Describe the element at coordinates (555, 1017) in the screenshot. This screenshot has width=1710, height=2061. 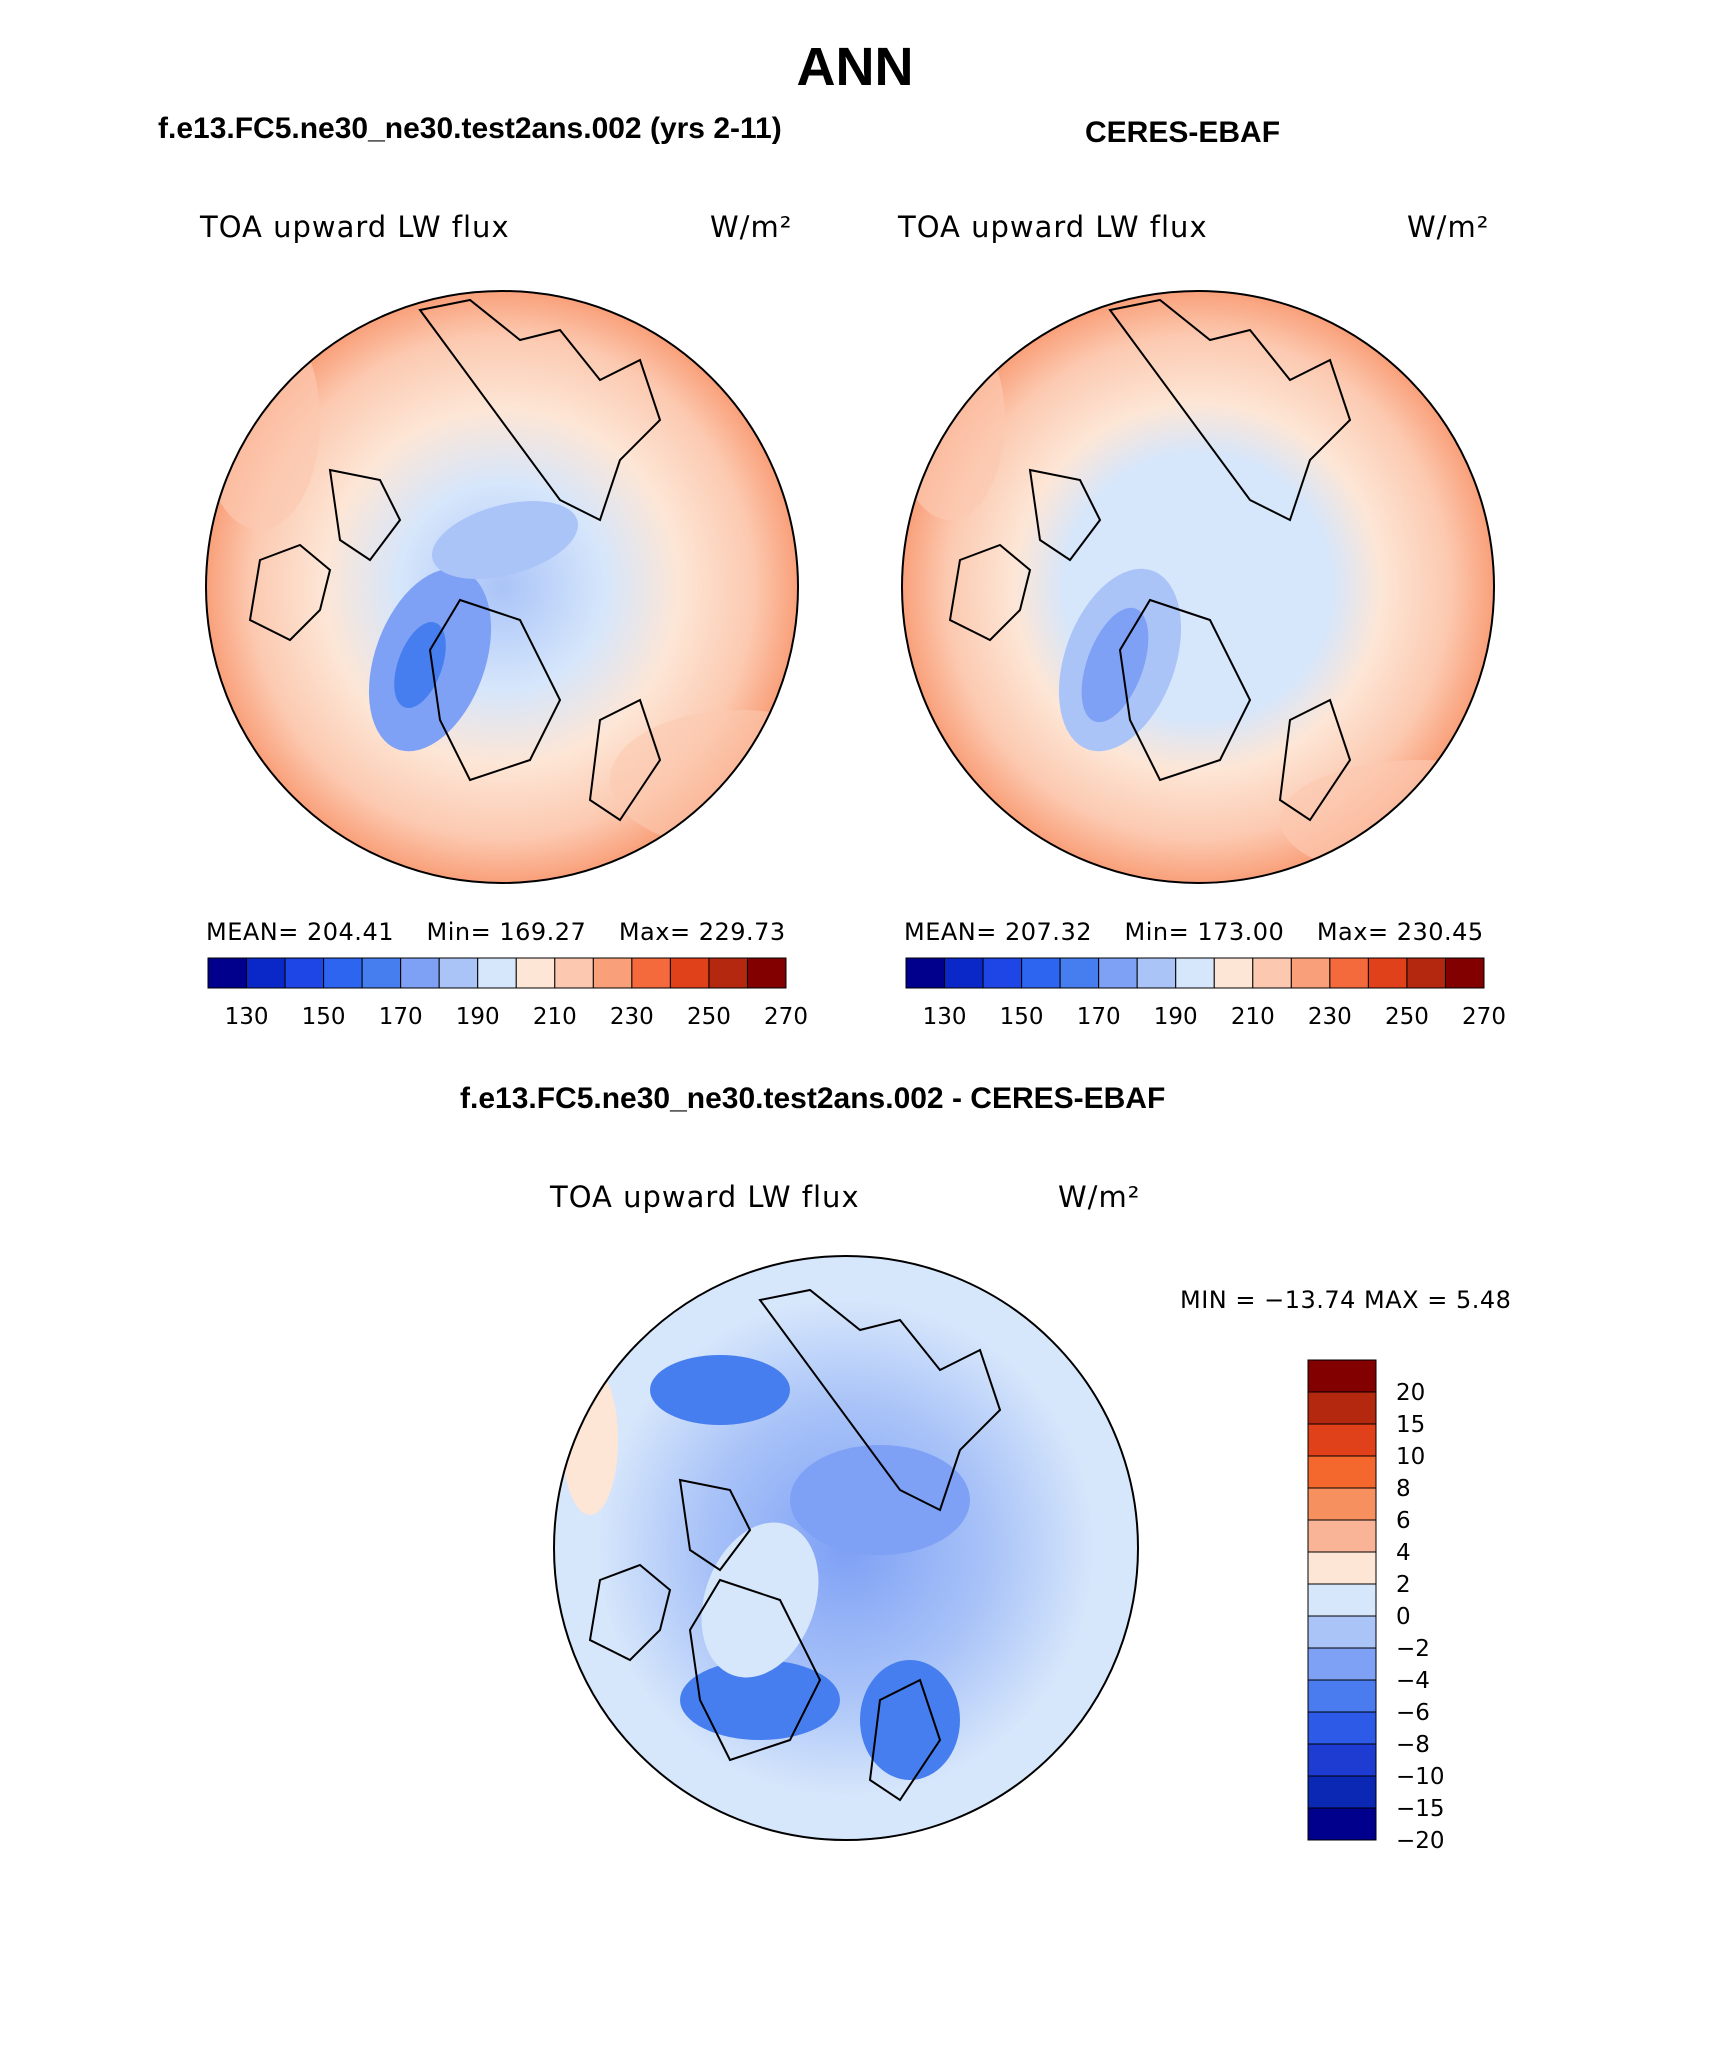
I see `model-colorbar-tick-4: 210` at that location.